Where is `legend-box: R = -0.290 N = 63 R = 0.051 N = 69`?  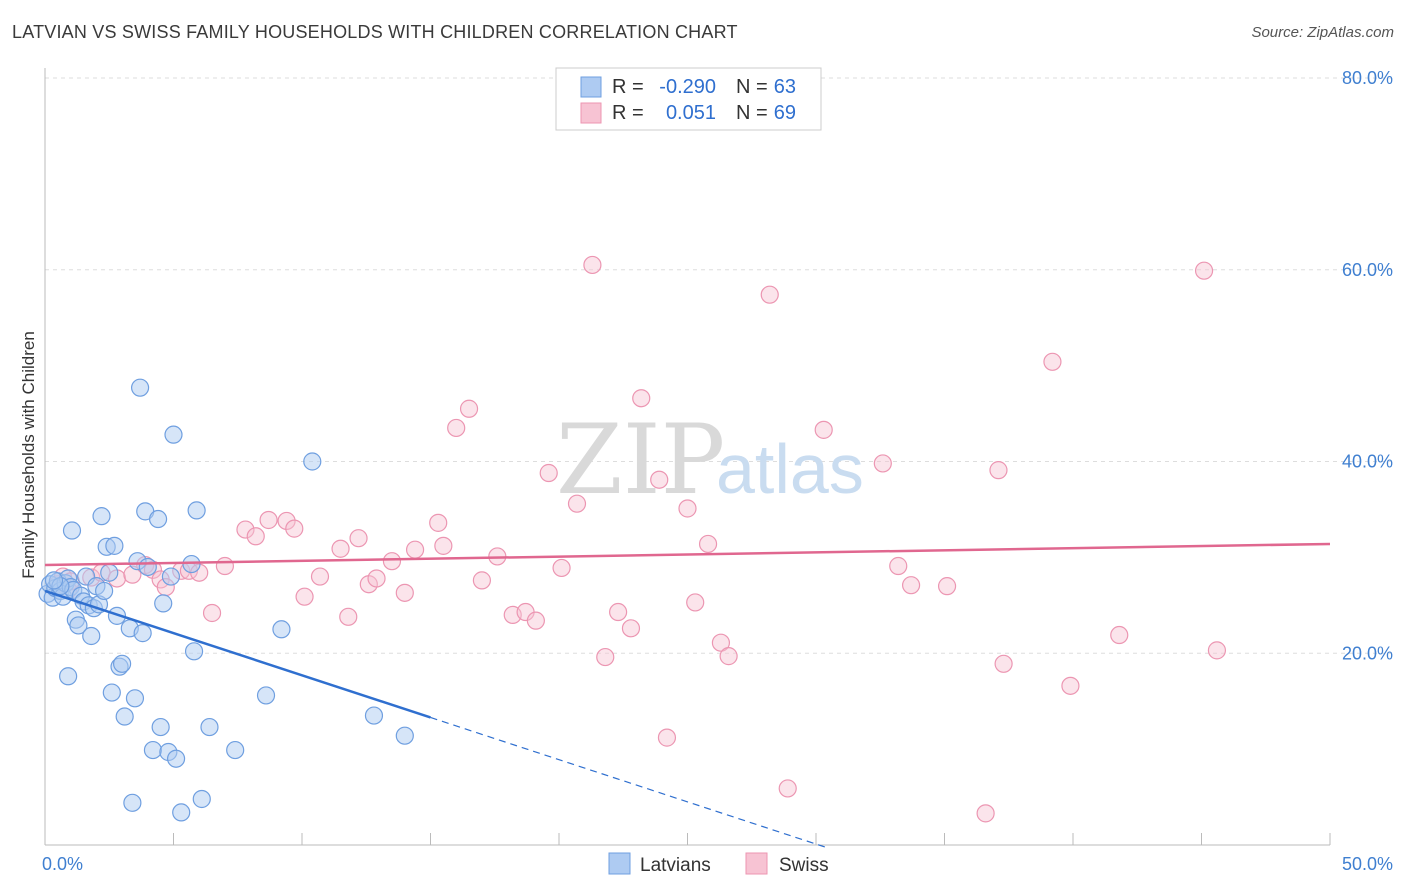 legend-box: R = -0.290 N = 63 R = 0.051 N = 69 is located at coordinates (688, 99).